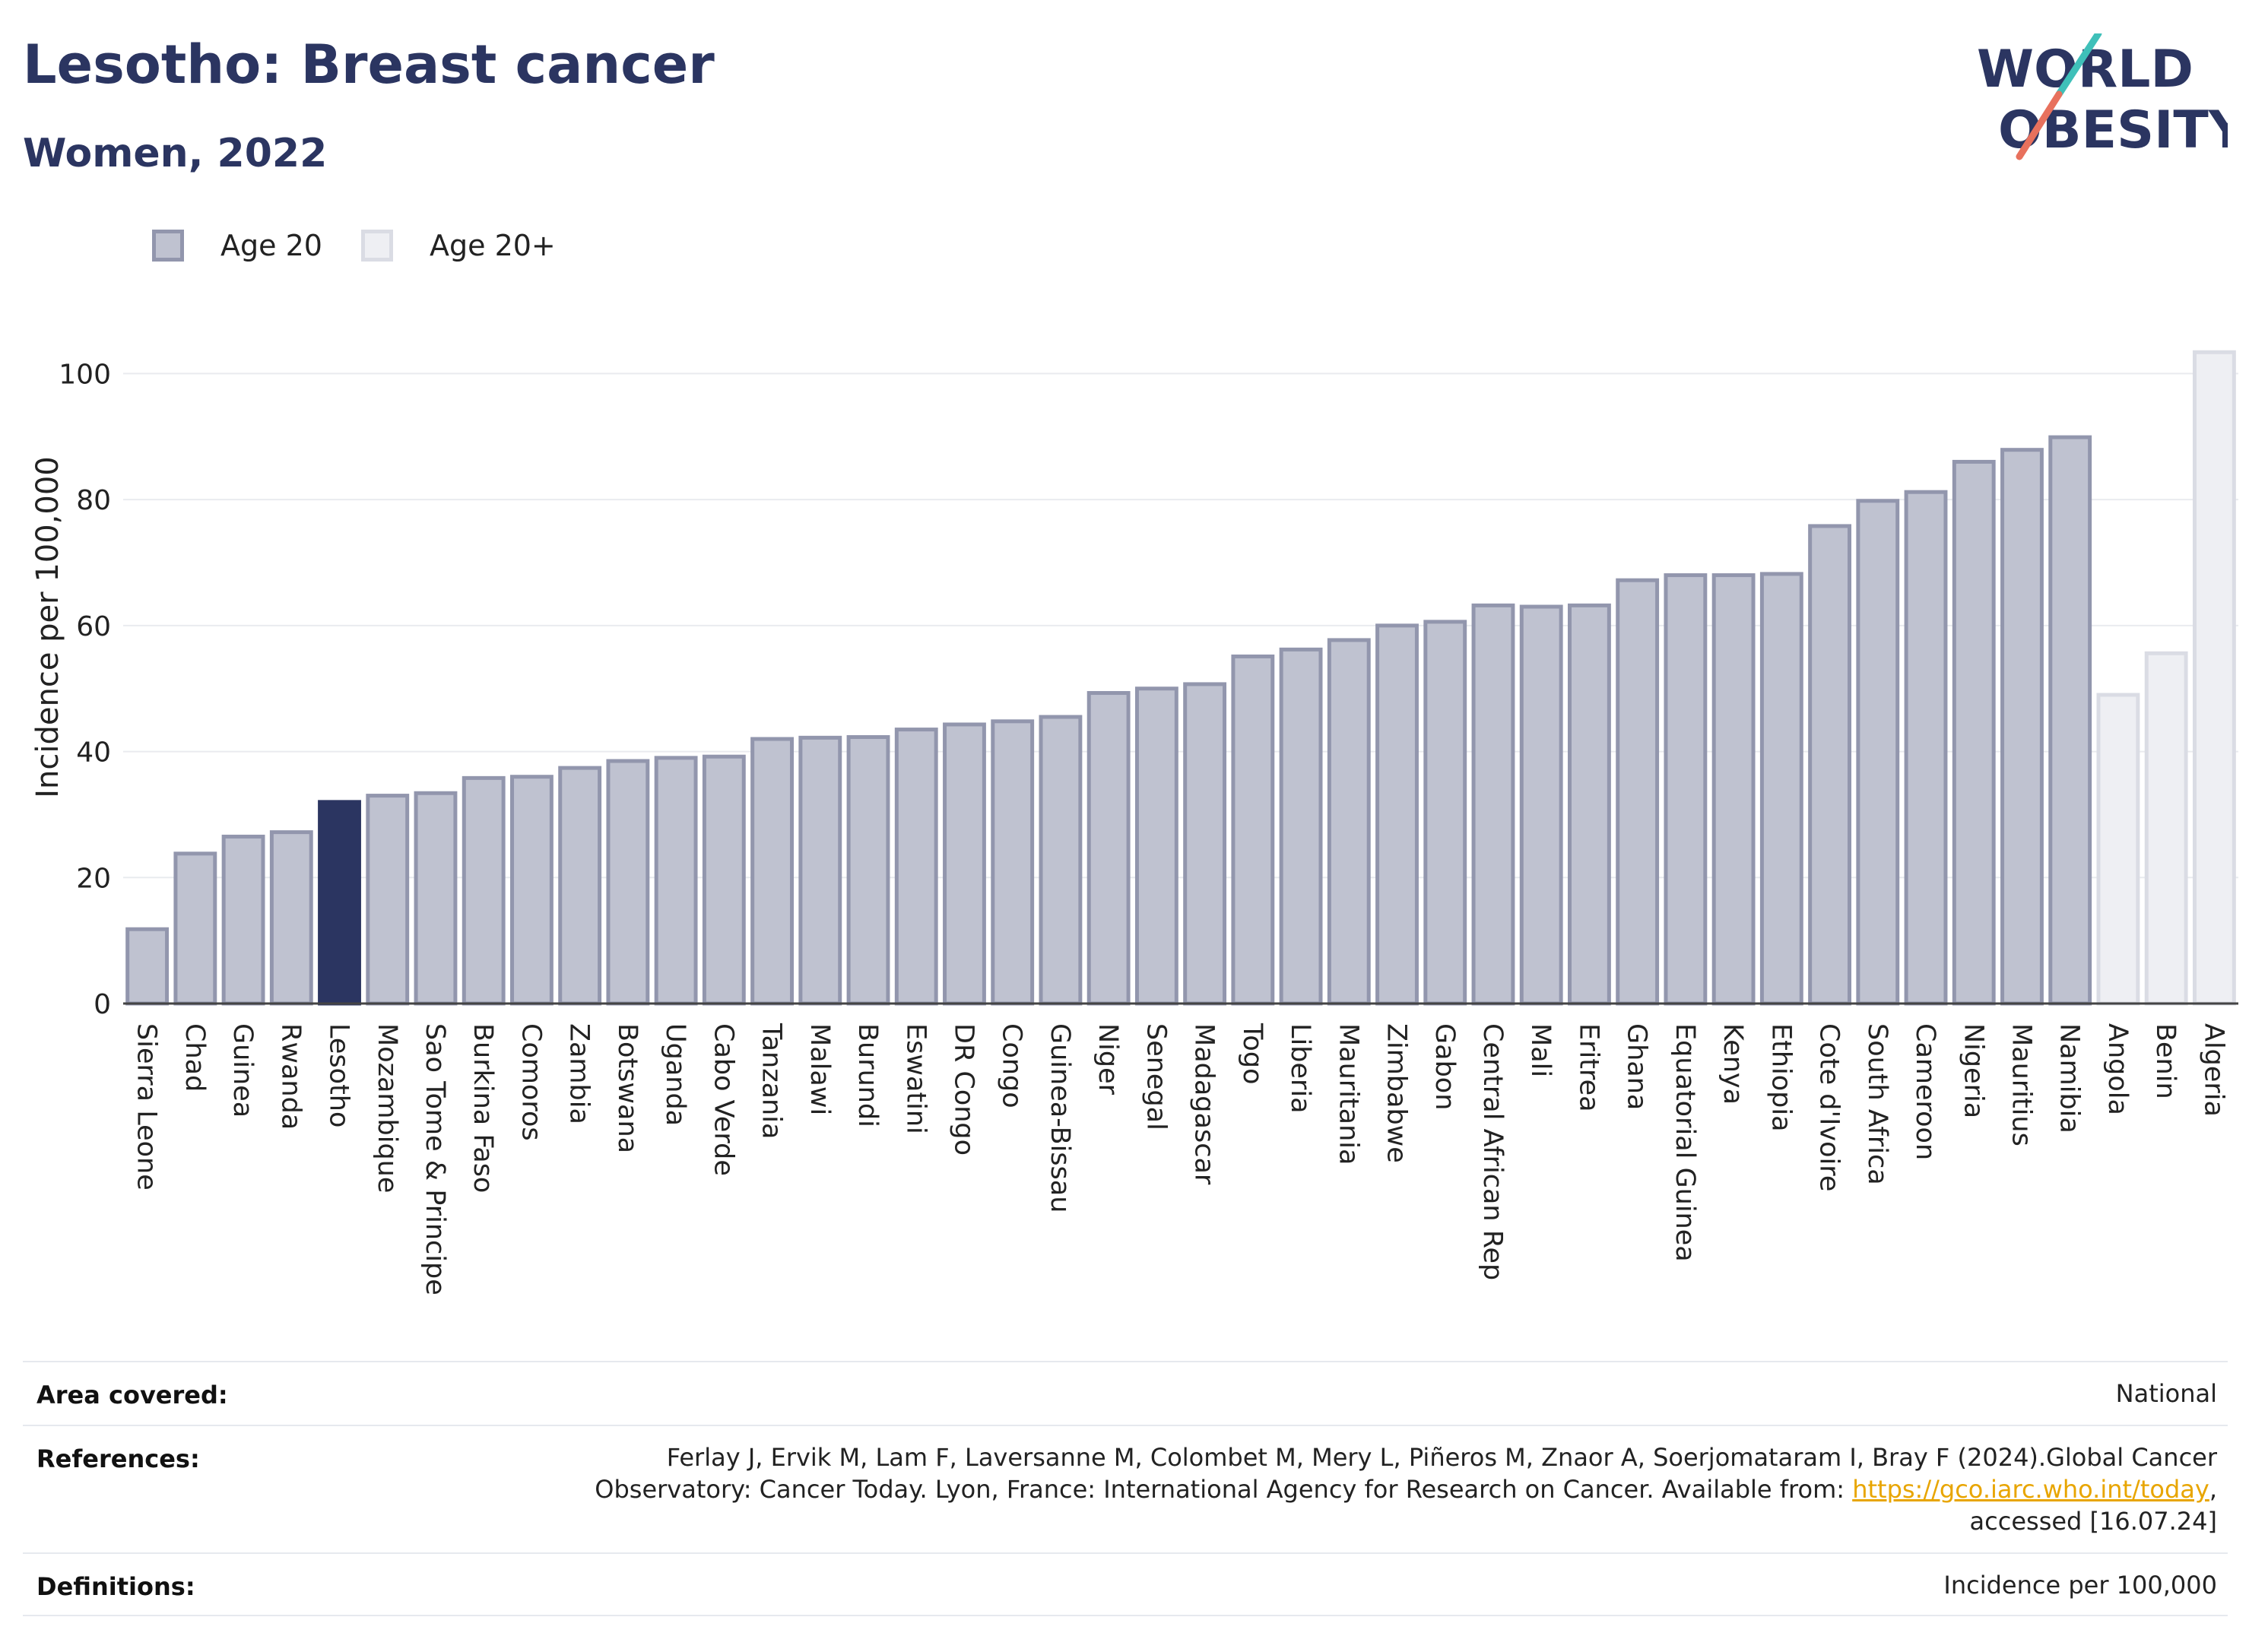 This screenshot has width=2249, height=1652. What do you see at coordinates (147, 1107) in the screenshot?
I see `x-tick-label: Sierra Leone` at bounding box center [147, 1107].